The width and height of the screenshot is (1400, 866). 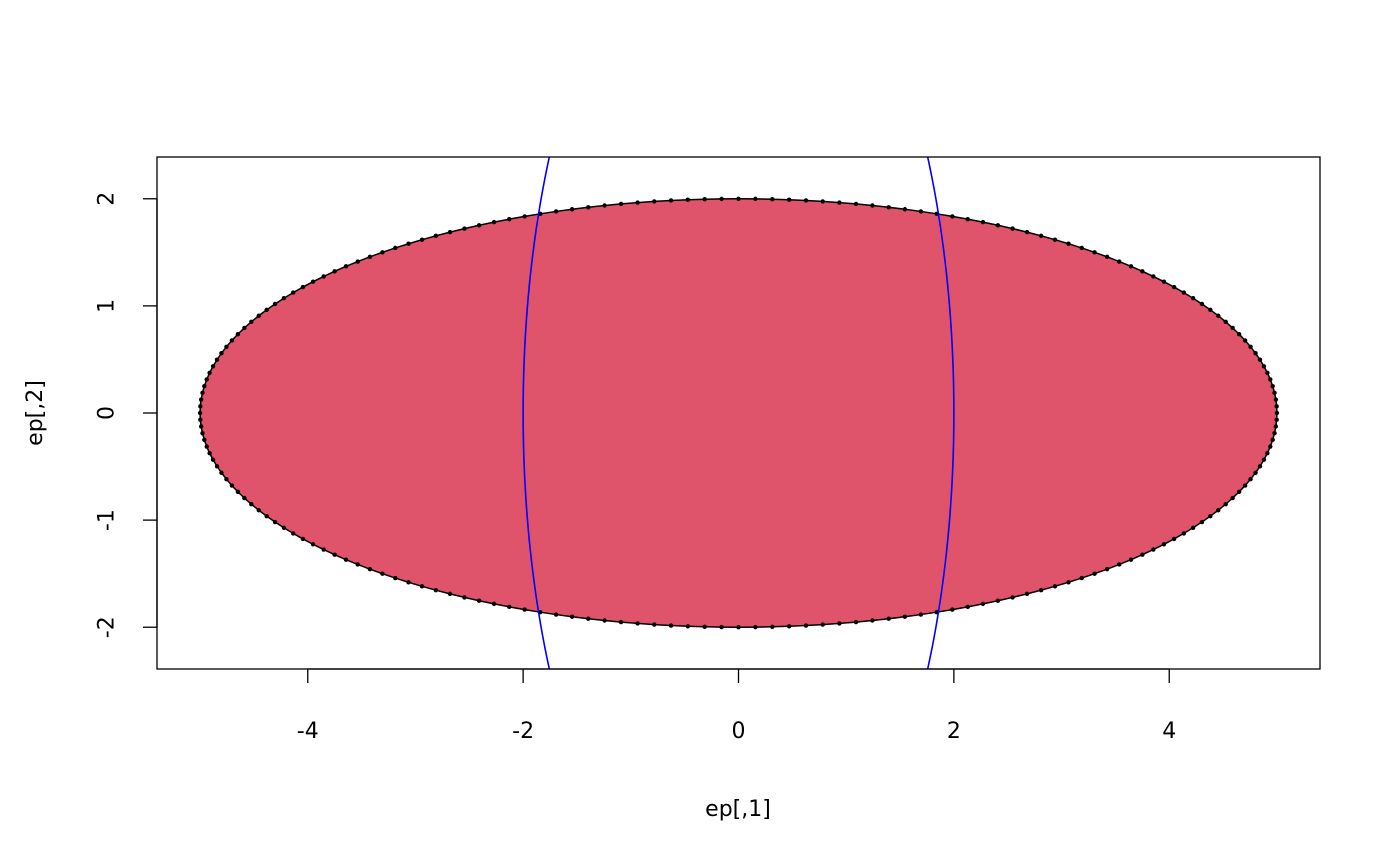 I want to click on x-axis-label: ep[,1], so click(x=738, y=809).